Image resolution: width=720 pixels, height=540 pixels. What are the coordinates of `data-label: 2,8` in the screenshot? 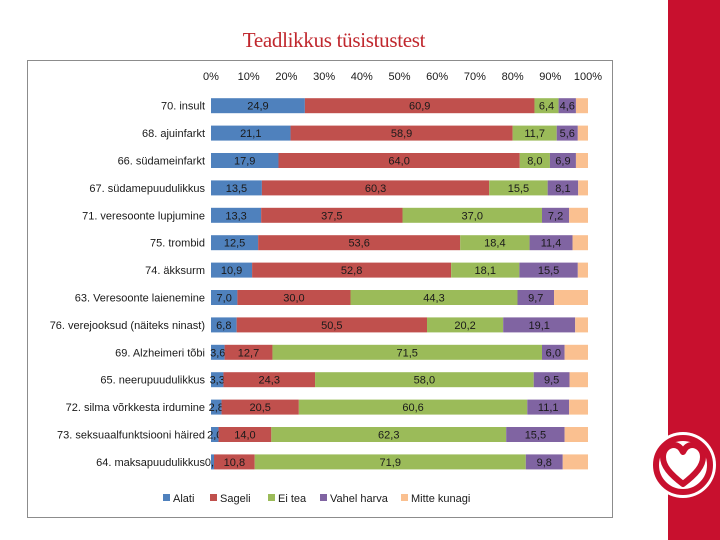 It's located at (216, 408).